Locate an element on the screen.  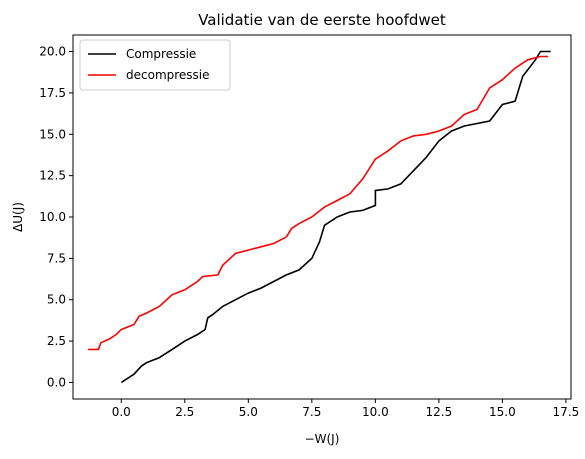
x-tick-label: 5.0 is located at coordinates (248, 412).